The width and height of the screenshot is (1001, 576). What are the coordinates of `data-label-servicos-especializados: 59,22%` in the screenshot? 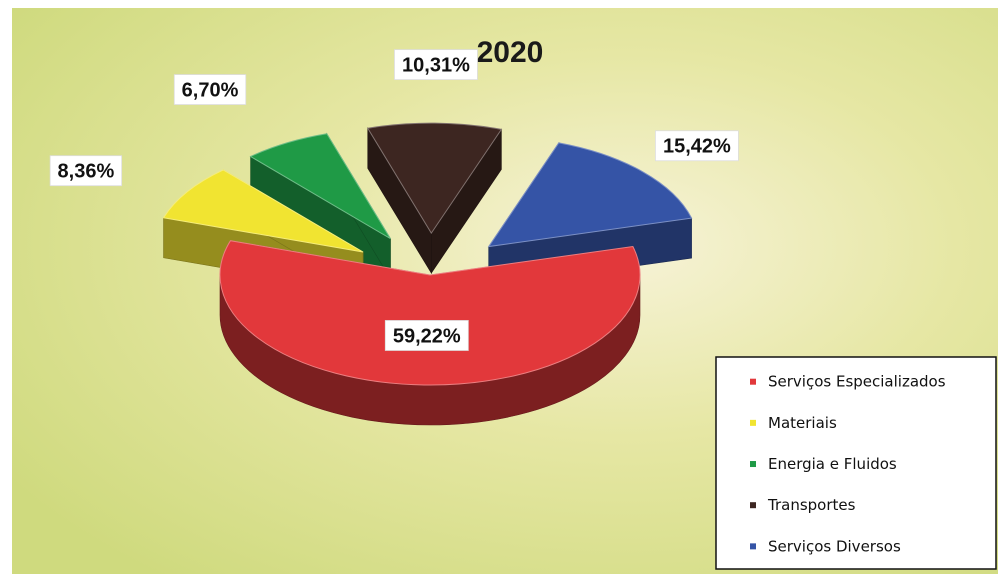 It's located at (426, 335).